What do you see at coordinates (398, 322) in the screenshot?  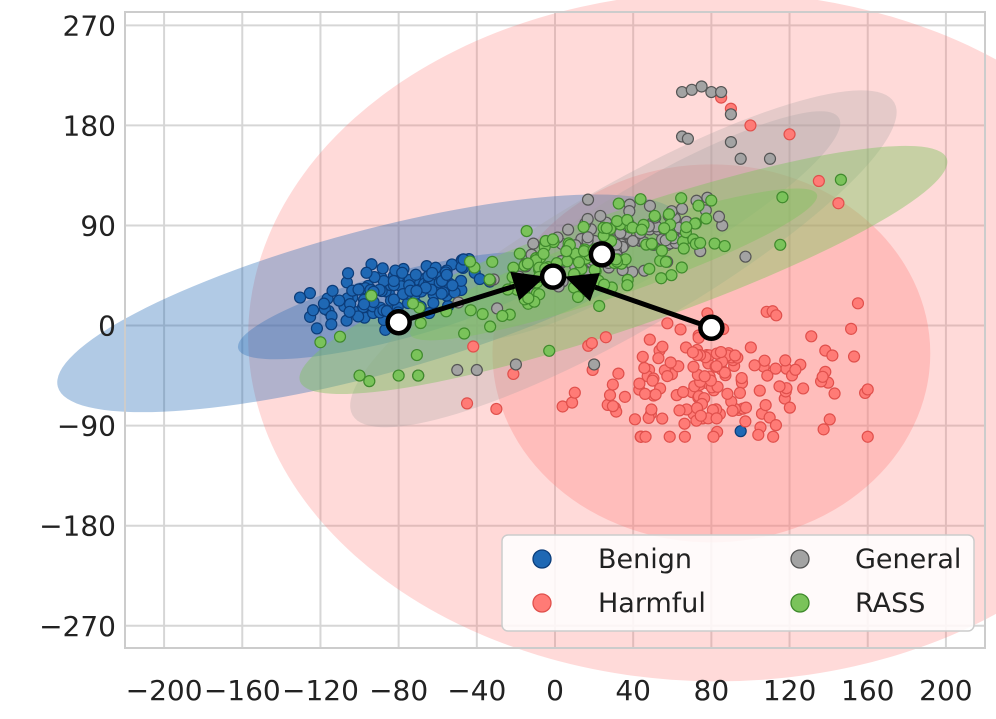 I see `centroid-benign` at bounding box center [398, 322].